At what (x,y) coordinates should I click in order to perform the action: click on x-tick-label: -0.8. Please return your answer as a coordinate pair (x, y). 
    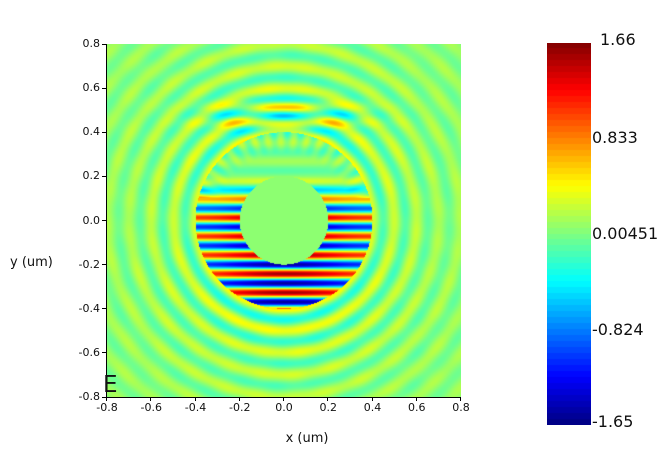
    Looking at the image, I should click on (107, 407).